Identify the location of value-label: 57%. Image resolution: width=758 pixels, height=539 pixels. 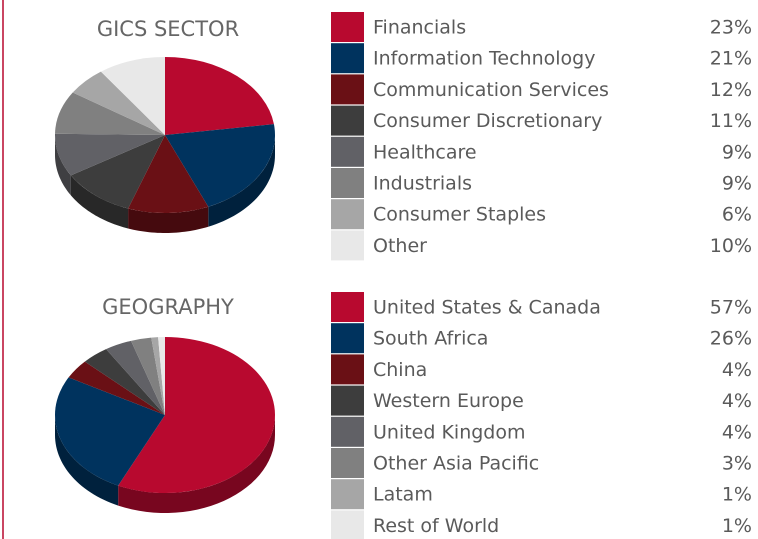
(731, 308).